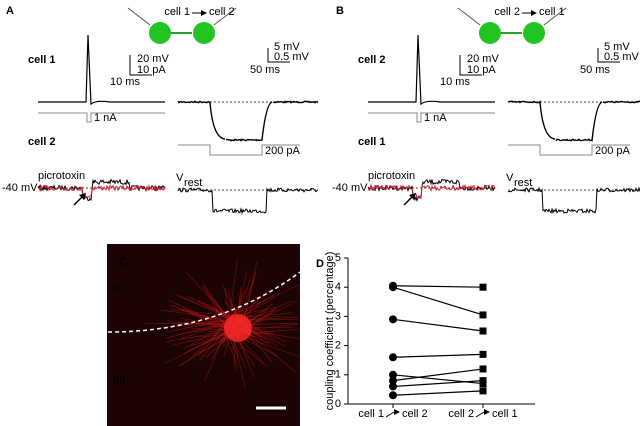 The width and height of the screenshot is (640, 426). What do you see at coordinates (552, 12) in the screenshot?
I see `schematic-to: cell 1` at bounding box center [552, 12].